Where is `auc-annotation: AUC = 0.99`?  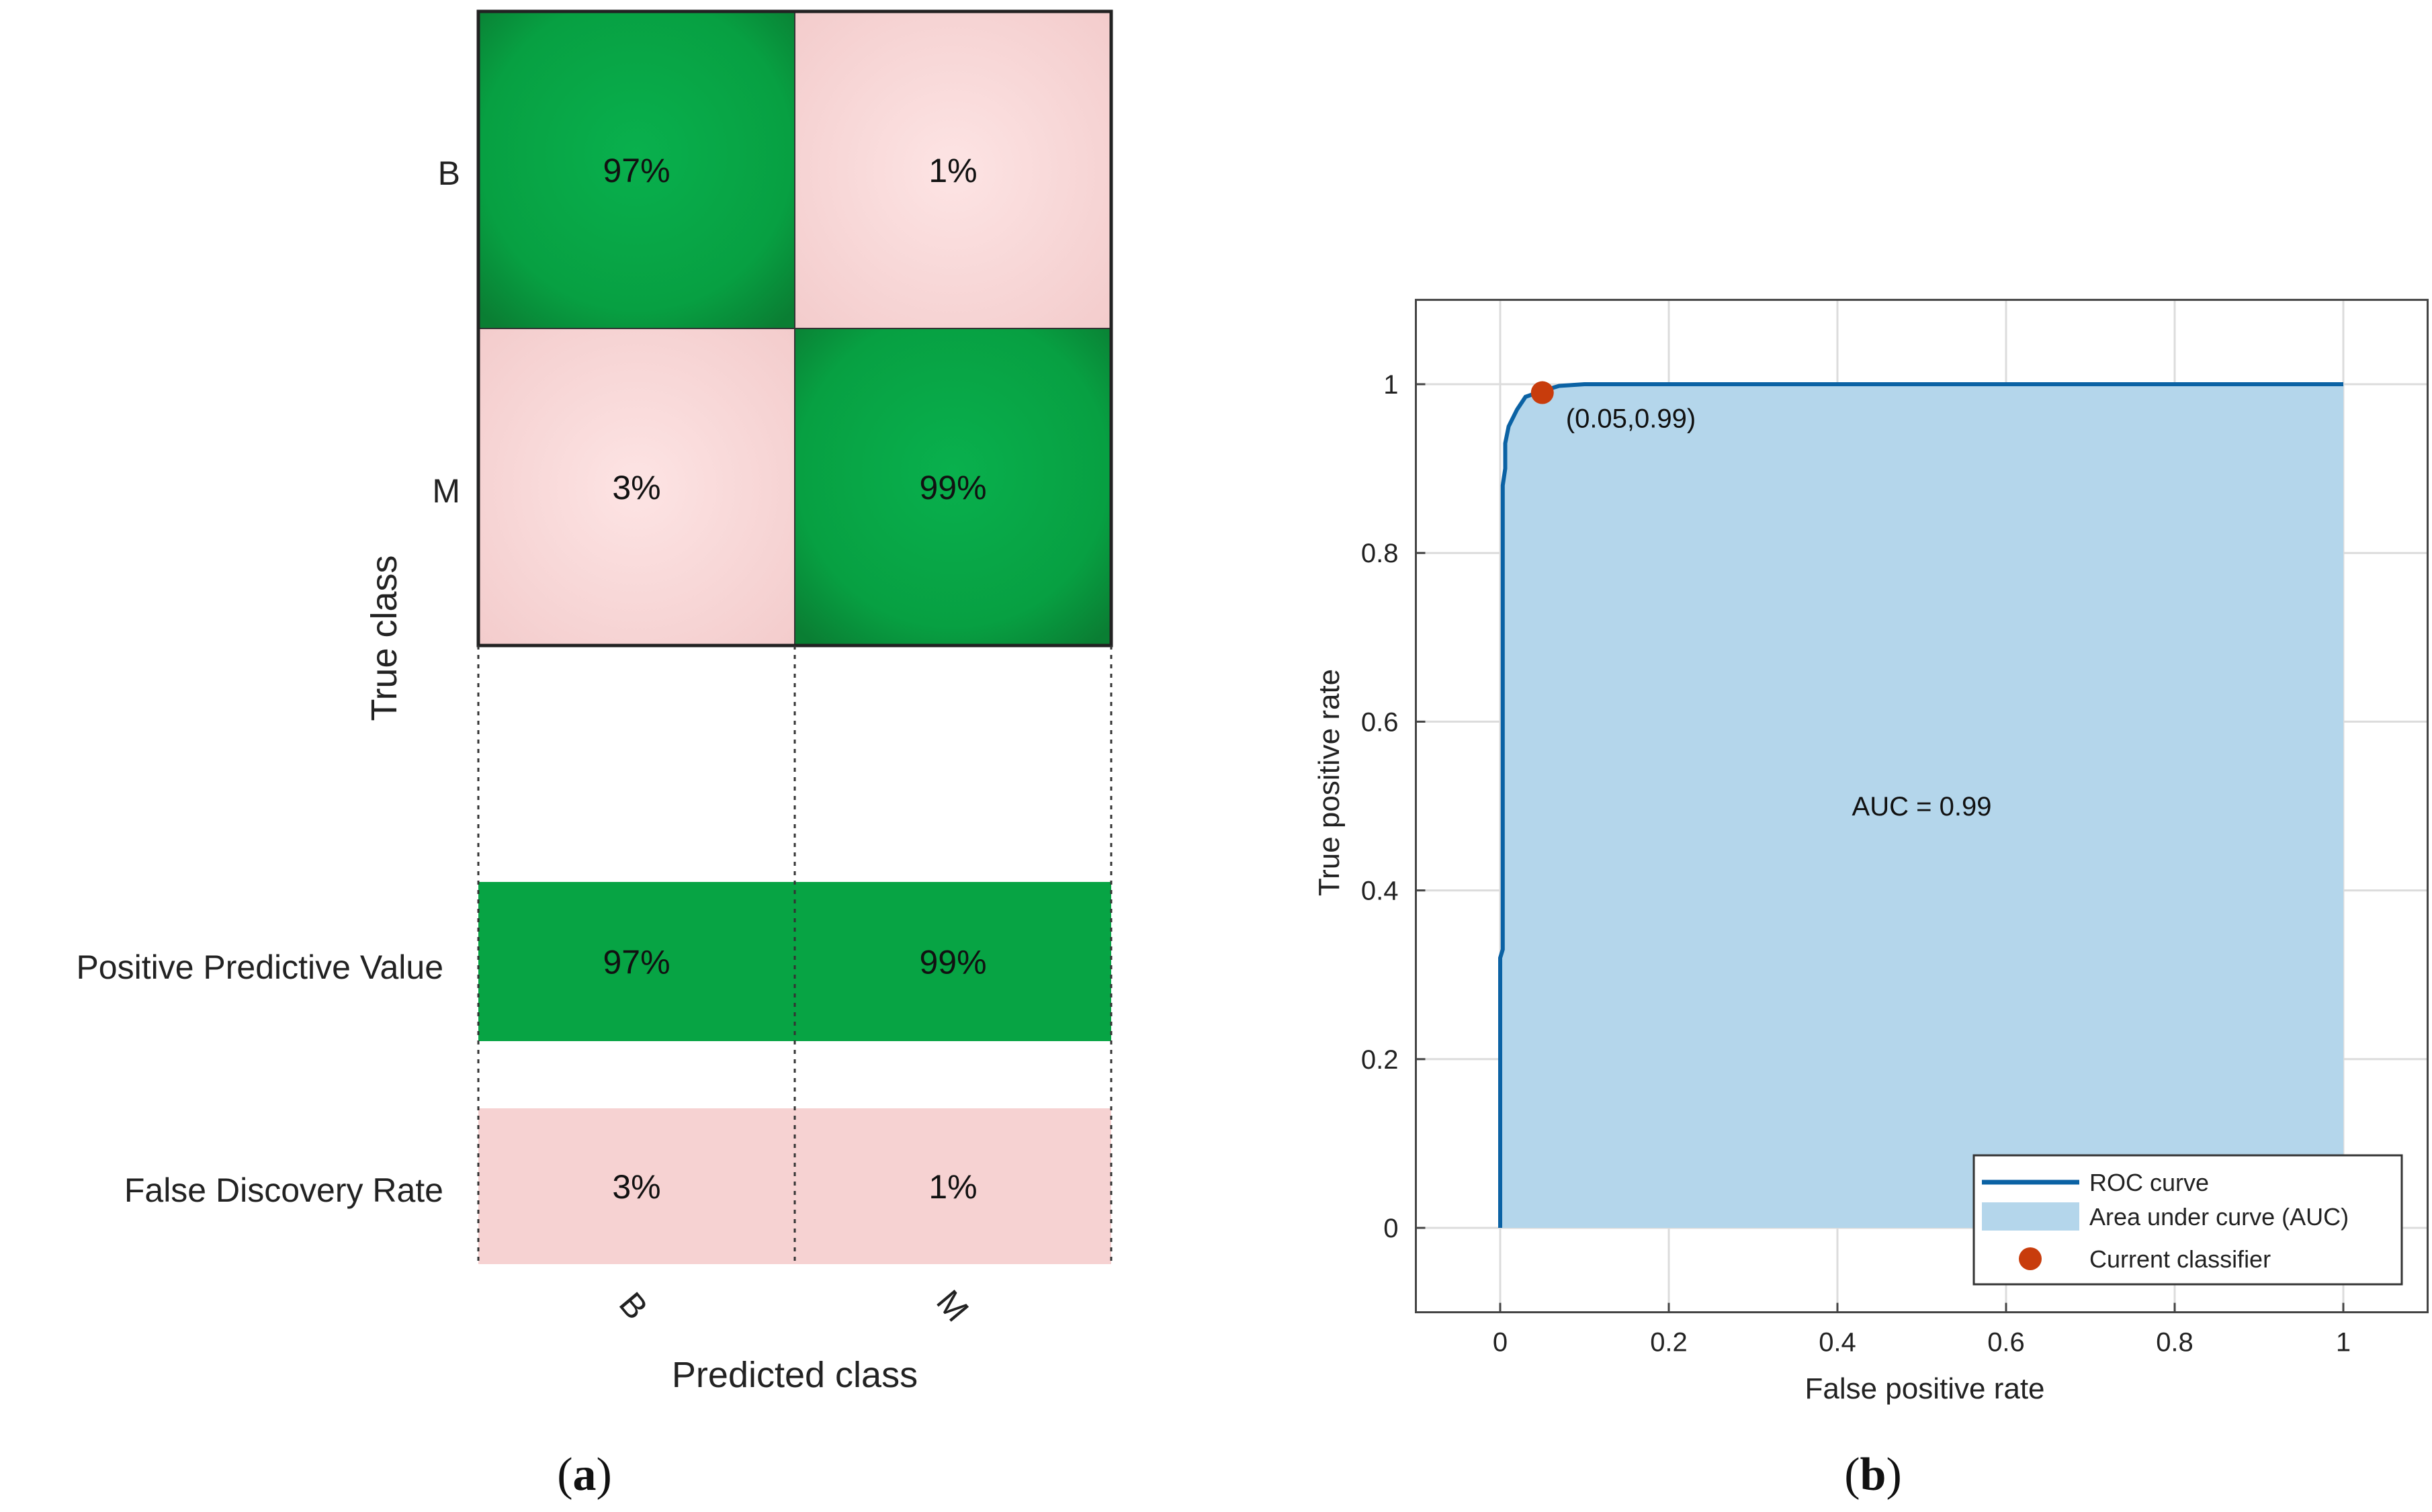
auc-annotation: AUC = 0.99 is located at coordinates (1922, 806).